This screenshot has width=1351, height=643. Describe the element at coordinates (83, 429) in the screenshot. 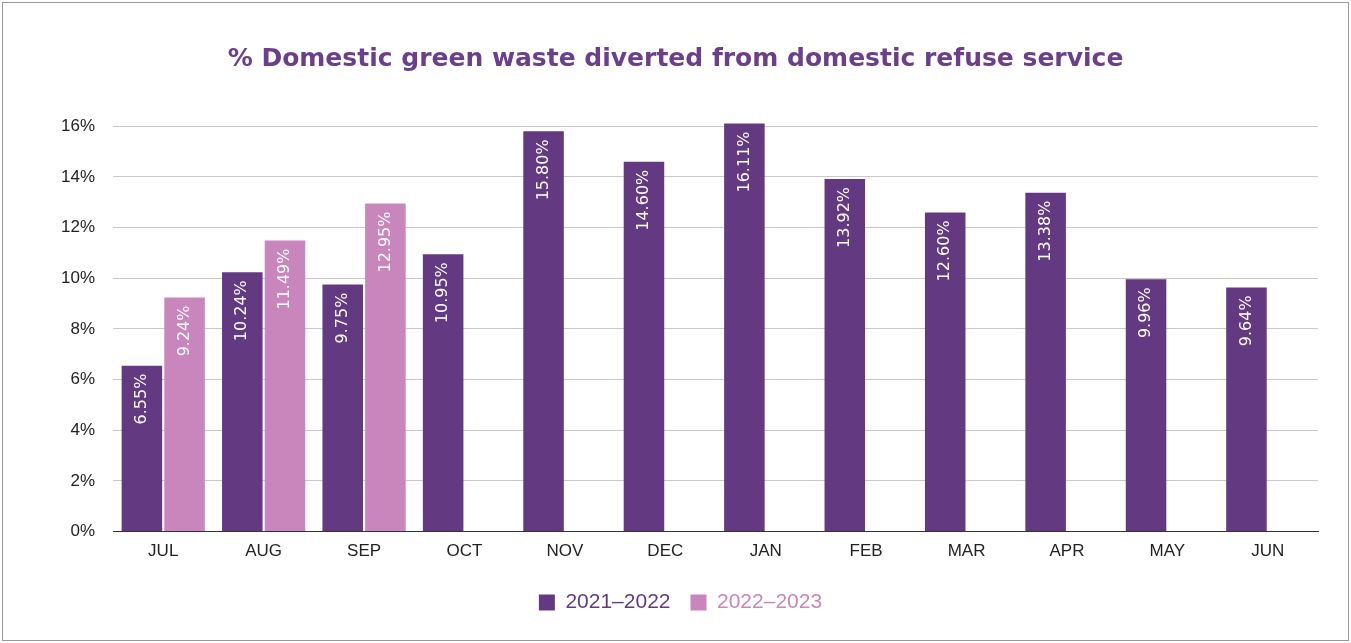

I see `y-tick-label: 4%` at that location.